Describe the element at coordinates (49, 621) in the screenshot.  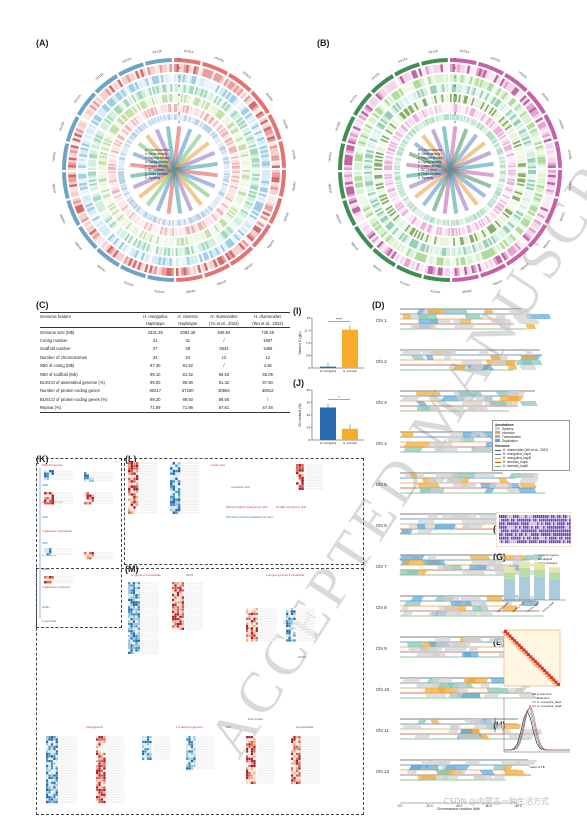
I see `pathway-step: L-ascorbate` at that location.